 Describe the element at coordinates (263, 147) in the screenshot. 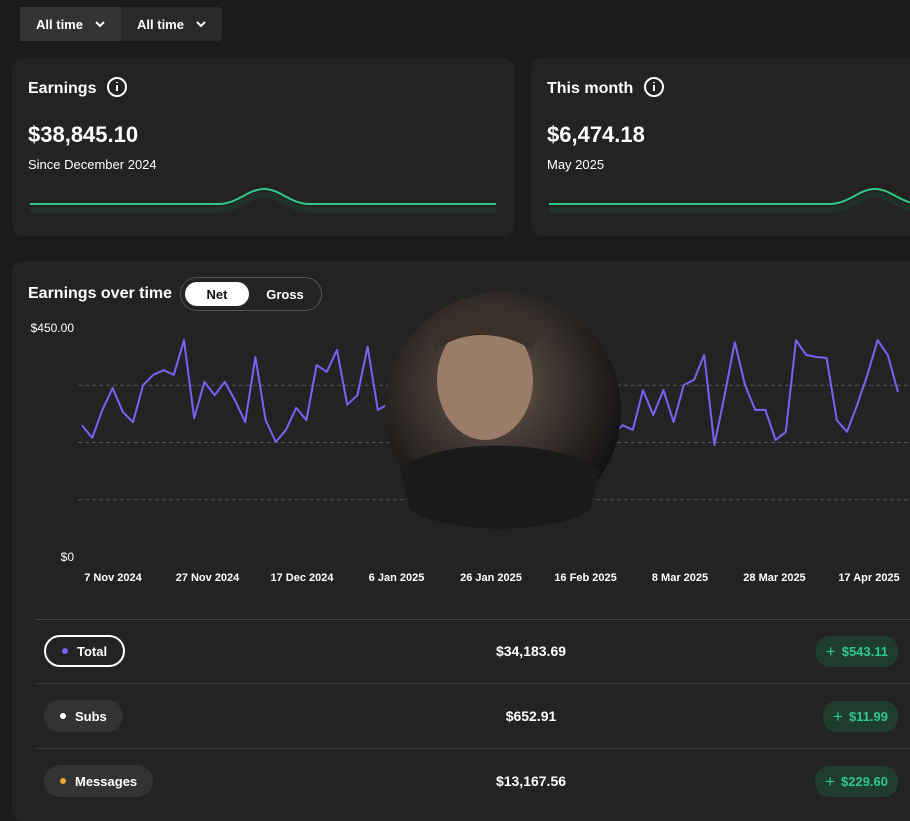

I see `earnings-card: Earnings $38,845.10 Since December 2024` at that location.